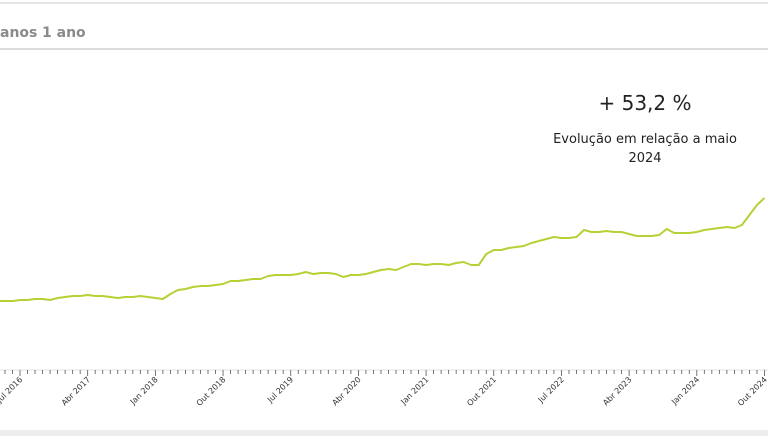 The width and height of the screenshot is (768, 436). I want to click on annotation-text: Evolução em relação a maio, so click(645, 139).